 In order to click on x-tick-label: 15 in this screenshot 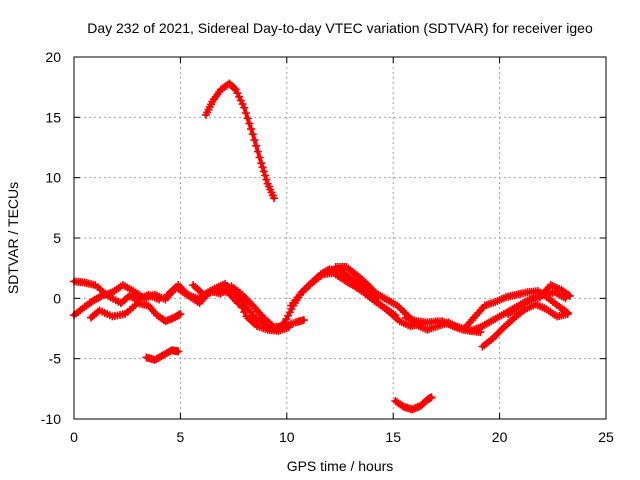, I will do `click(393, 437)`.